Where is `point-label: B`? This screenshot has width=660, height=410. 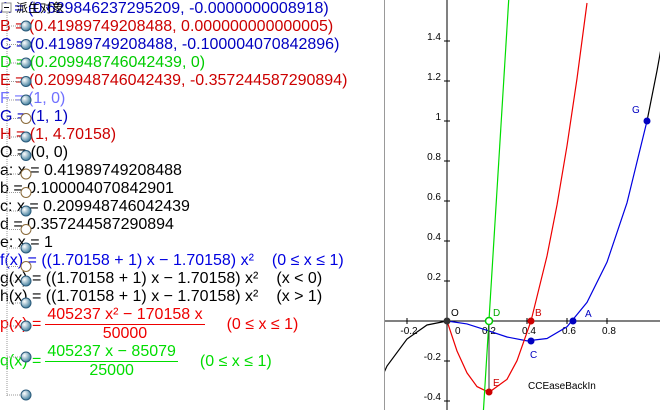
point-label: B is located at coordinates (538, 313).